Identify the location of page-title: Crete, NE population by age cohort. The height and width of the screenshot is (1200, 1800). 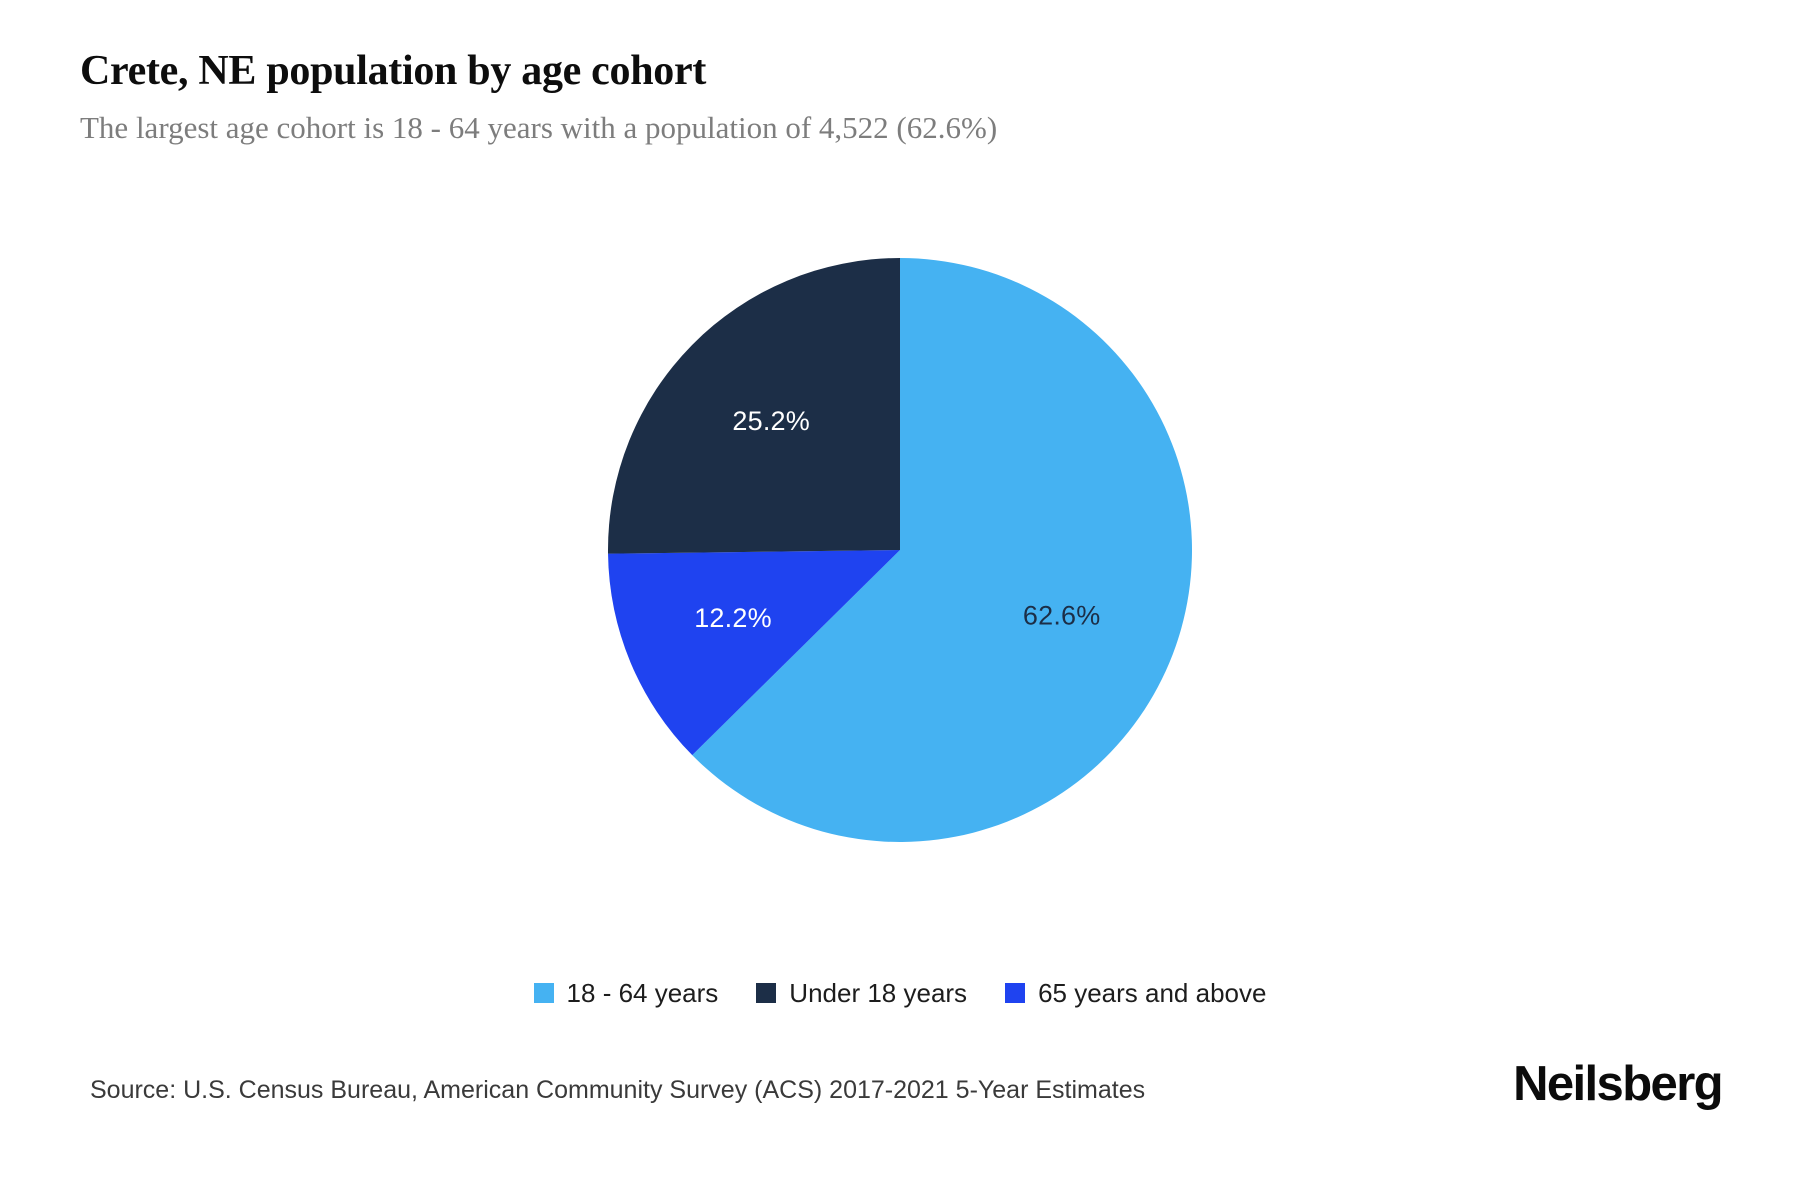
(393, 71).